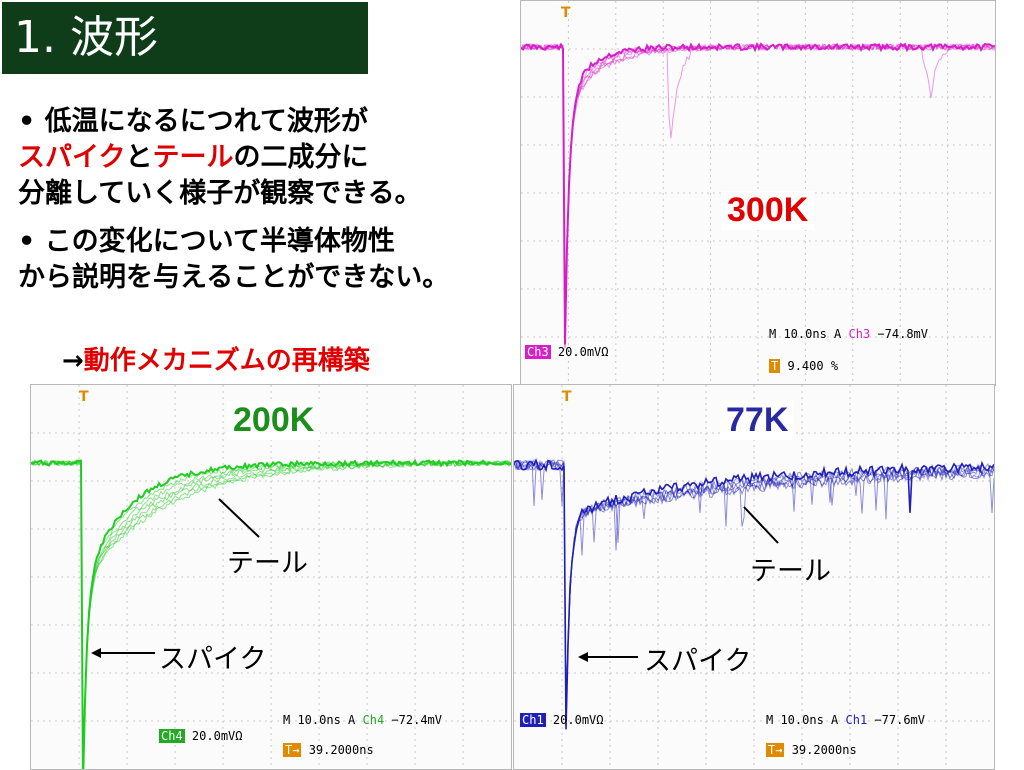 The height and width of the screenshot is (770, 1024). Describe the element at coordinates (213, 659) in the screenshot. I see `spike-label-200k: スパイク` at that location.